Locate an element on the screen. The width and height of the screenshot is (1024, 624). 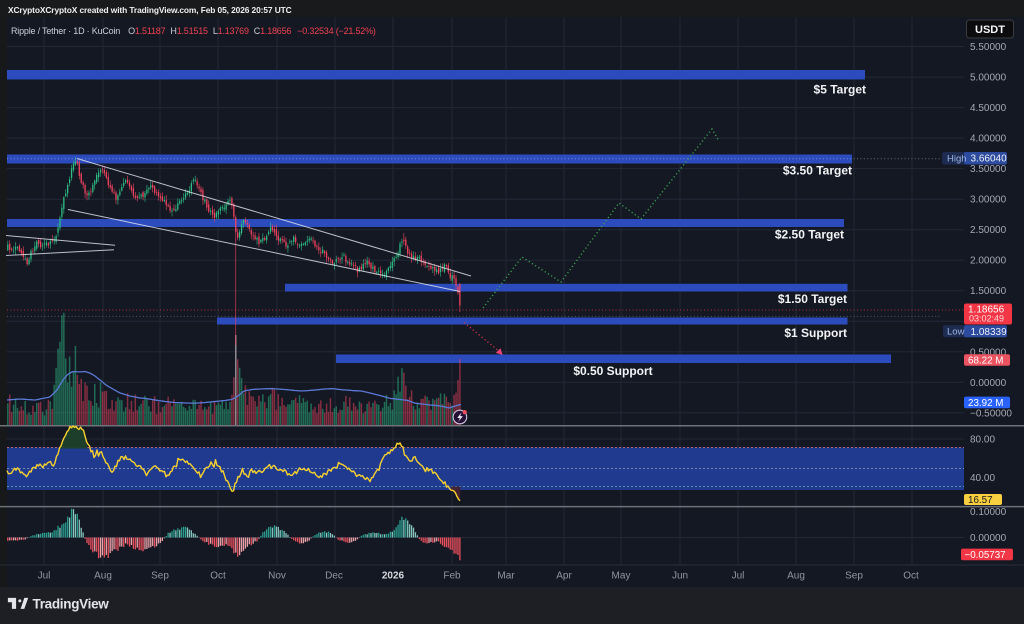
svg-text: Nov is located at coordinates (277, 576).